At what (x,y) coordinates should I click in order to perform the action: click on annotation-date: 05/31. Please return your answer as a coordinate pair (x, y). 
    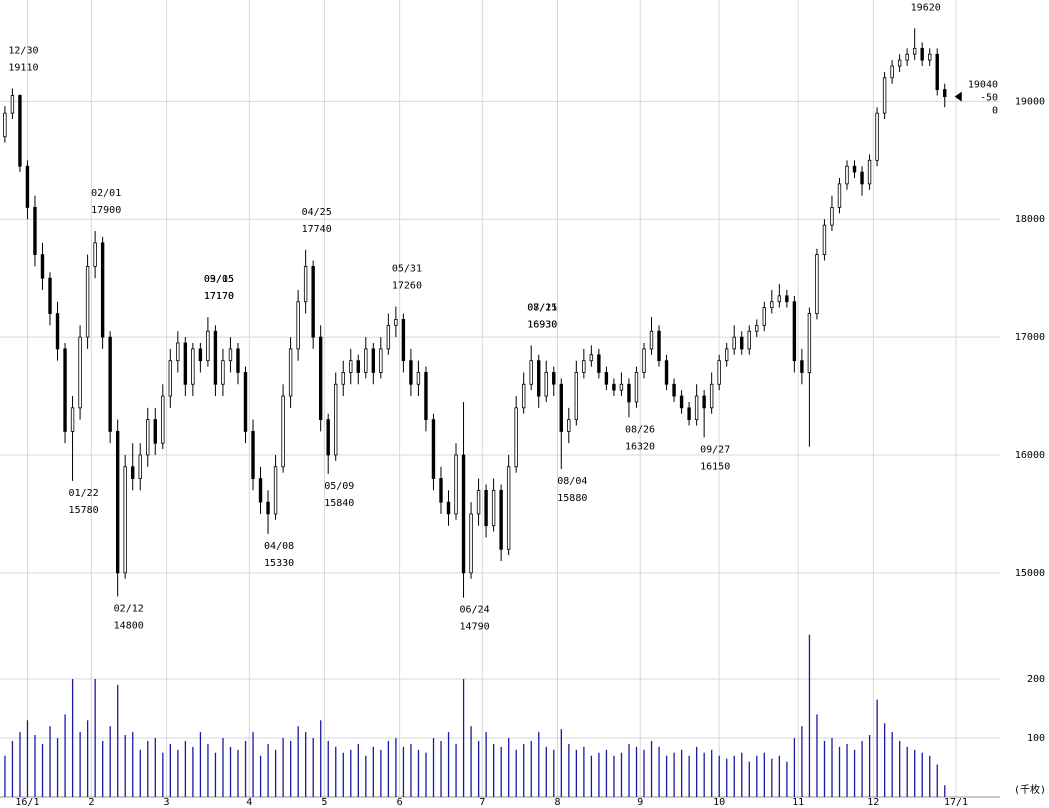
    Looking at the image, I should click on (407, 268).